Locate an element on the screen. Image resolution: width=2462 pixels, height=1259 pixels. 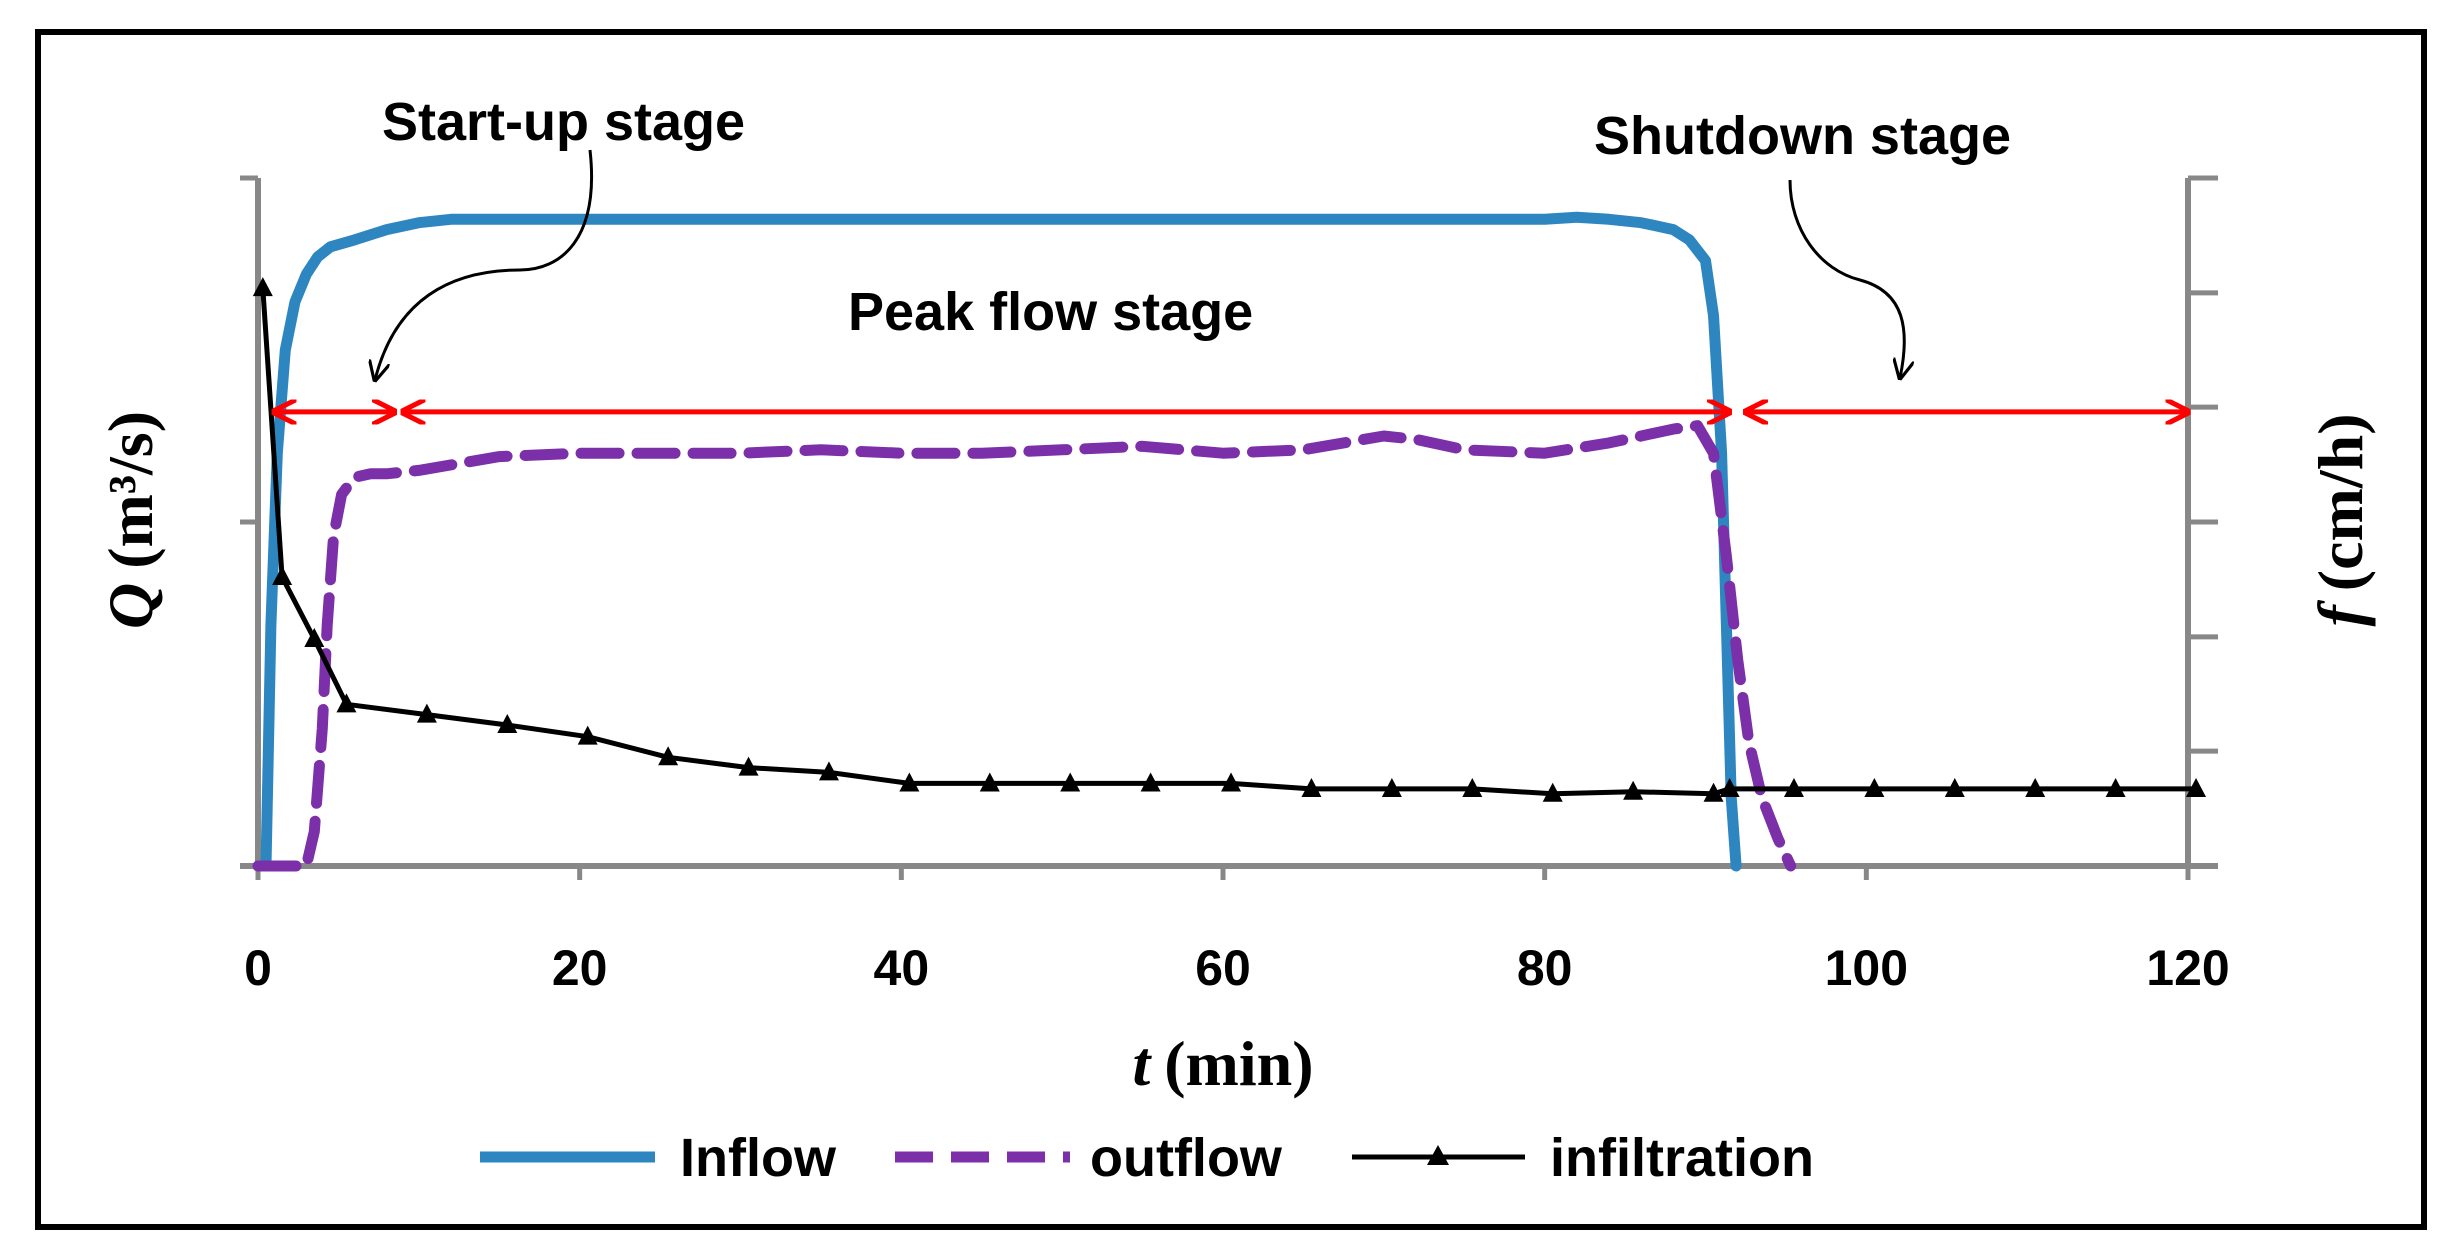
y2-axis-title: f(cm/h) is located at coordinates (2340, 519).